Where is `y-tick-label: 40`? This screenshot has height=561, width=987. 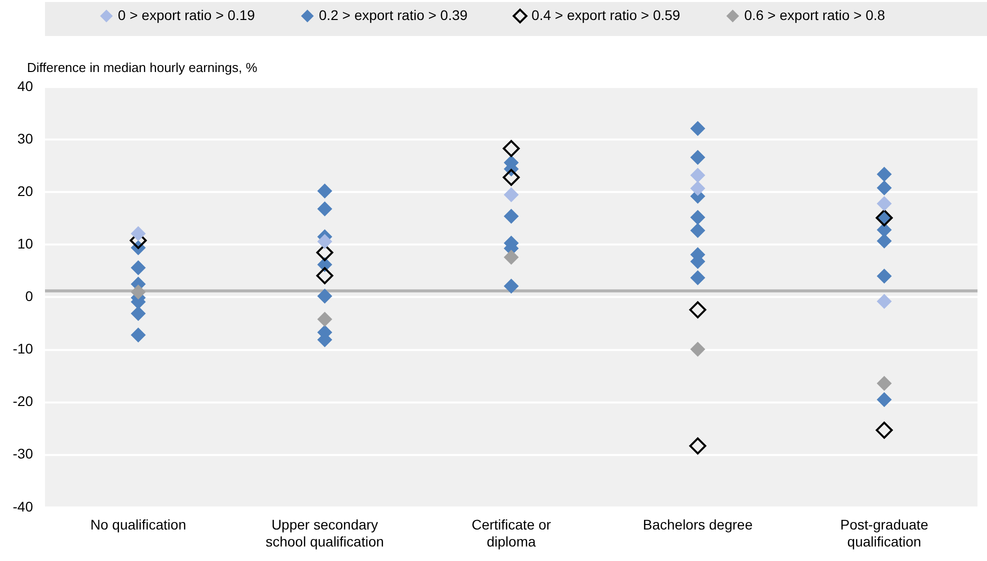 y-tick-label: 40 is located at coordinates (25, 86).